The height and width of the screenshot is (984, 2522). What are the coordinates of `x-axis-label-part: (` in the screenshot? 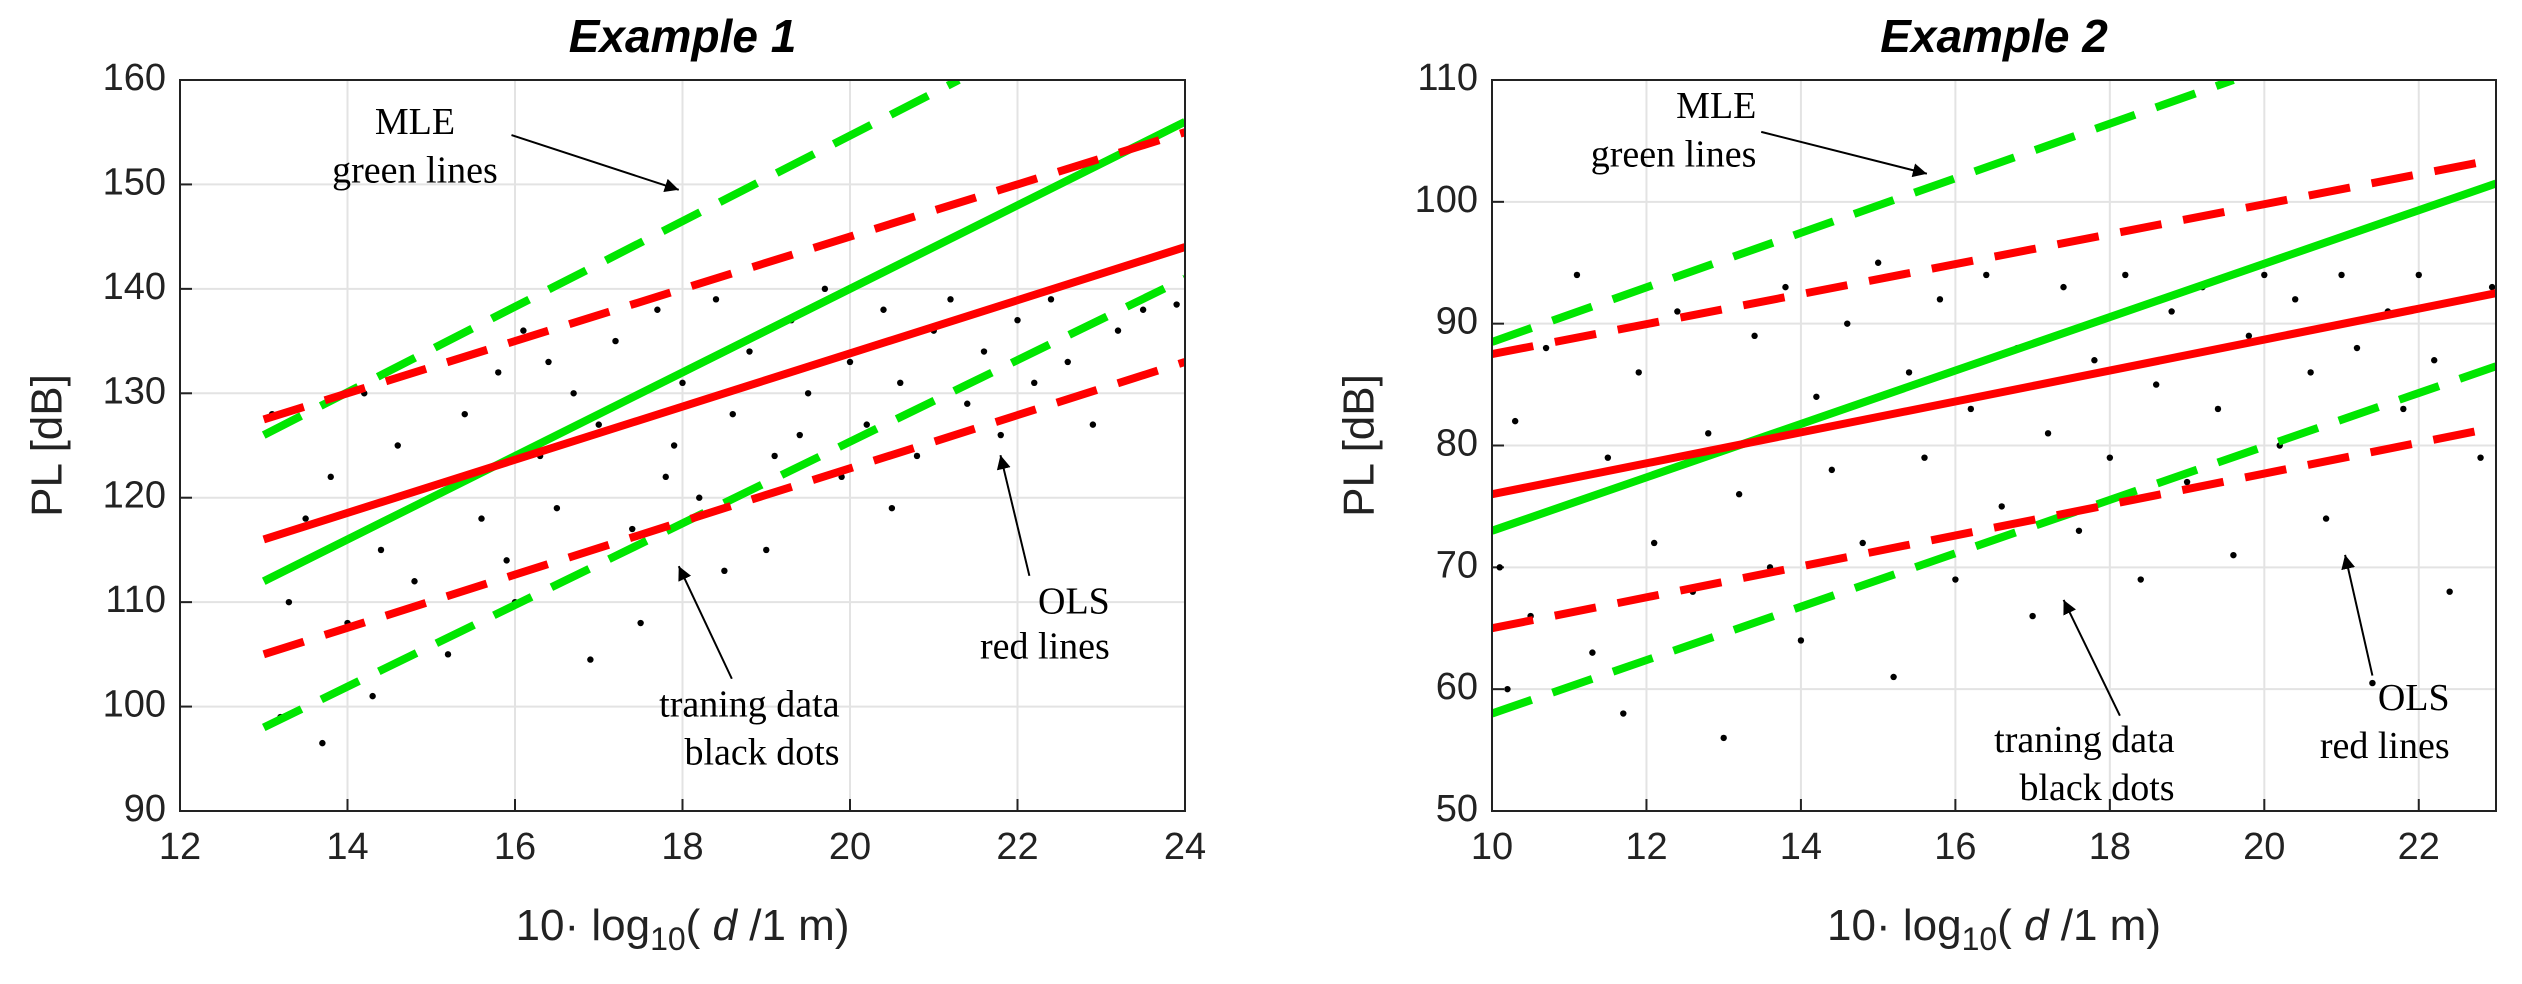 It's located at (699, 925).